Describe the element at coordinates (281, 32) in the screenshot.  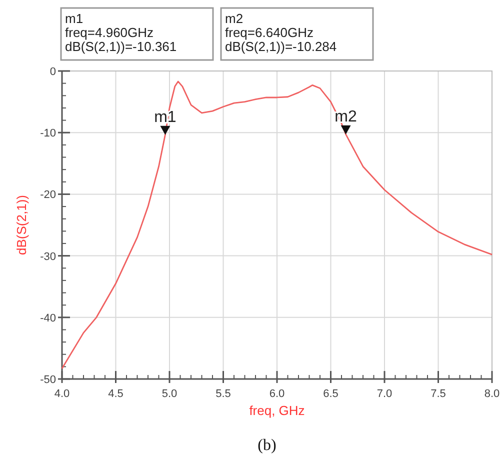
I see `text: m2 freq=6.640GHz dB(S(2,1))=-10.284` at that location.